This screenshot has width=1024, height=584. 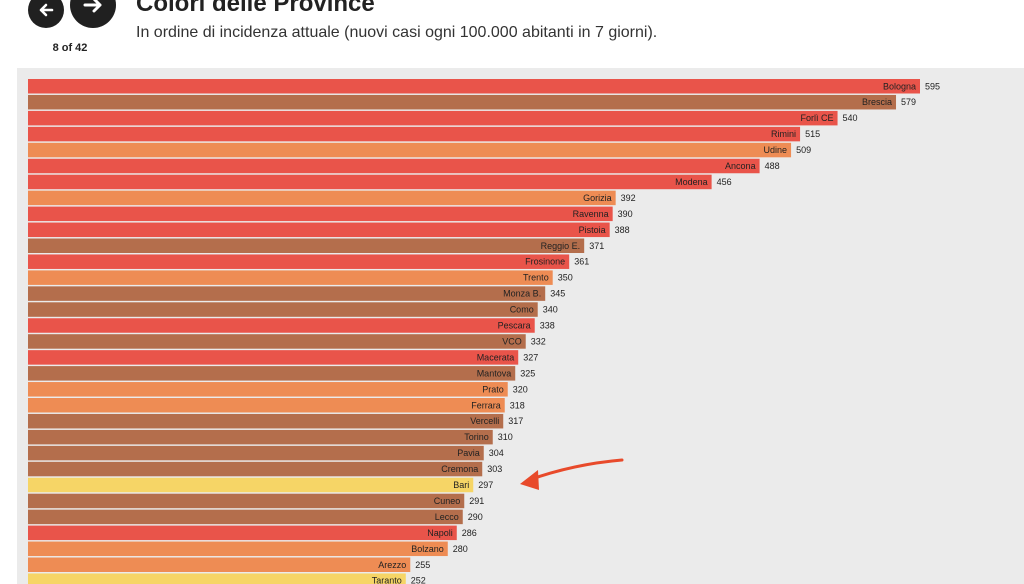 What do you see at coordinates (783, 134) in the screenshot?
I see `bar-category-label: Rimini` at bounding box center [783, 134].